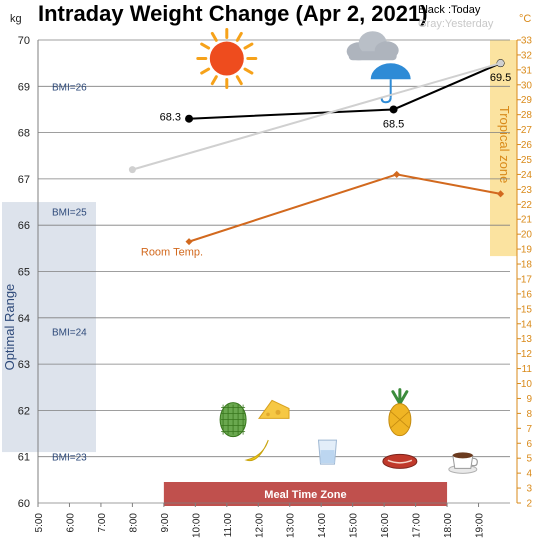  What do you see at coordinates (527, 384) in the screenshot?
I see `y2-tick-label: 10` at bounding box center [527, 384].